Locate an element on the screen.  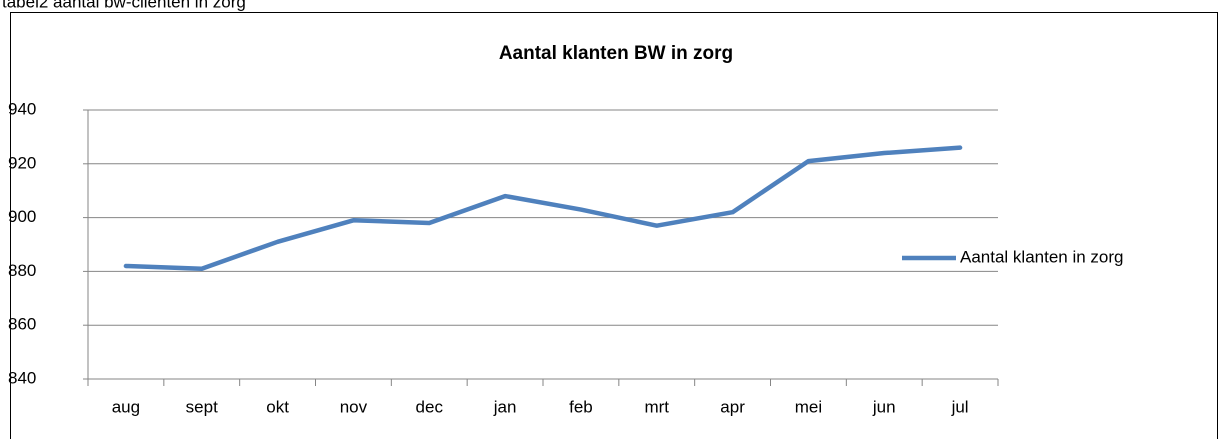
x-tick-label: okt is located at coordinates (277, 406).